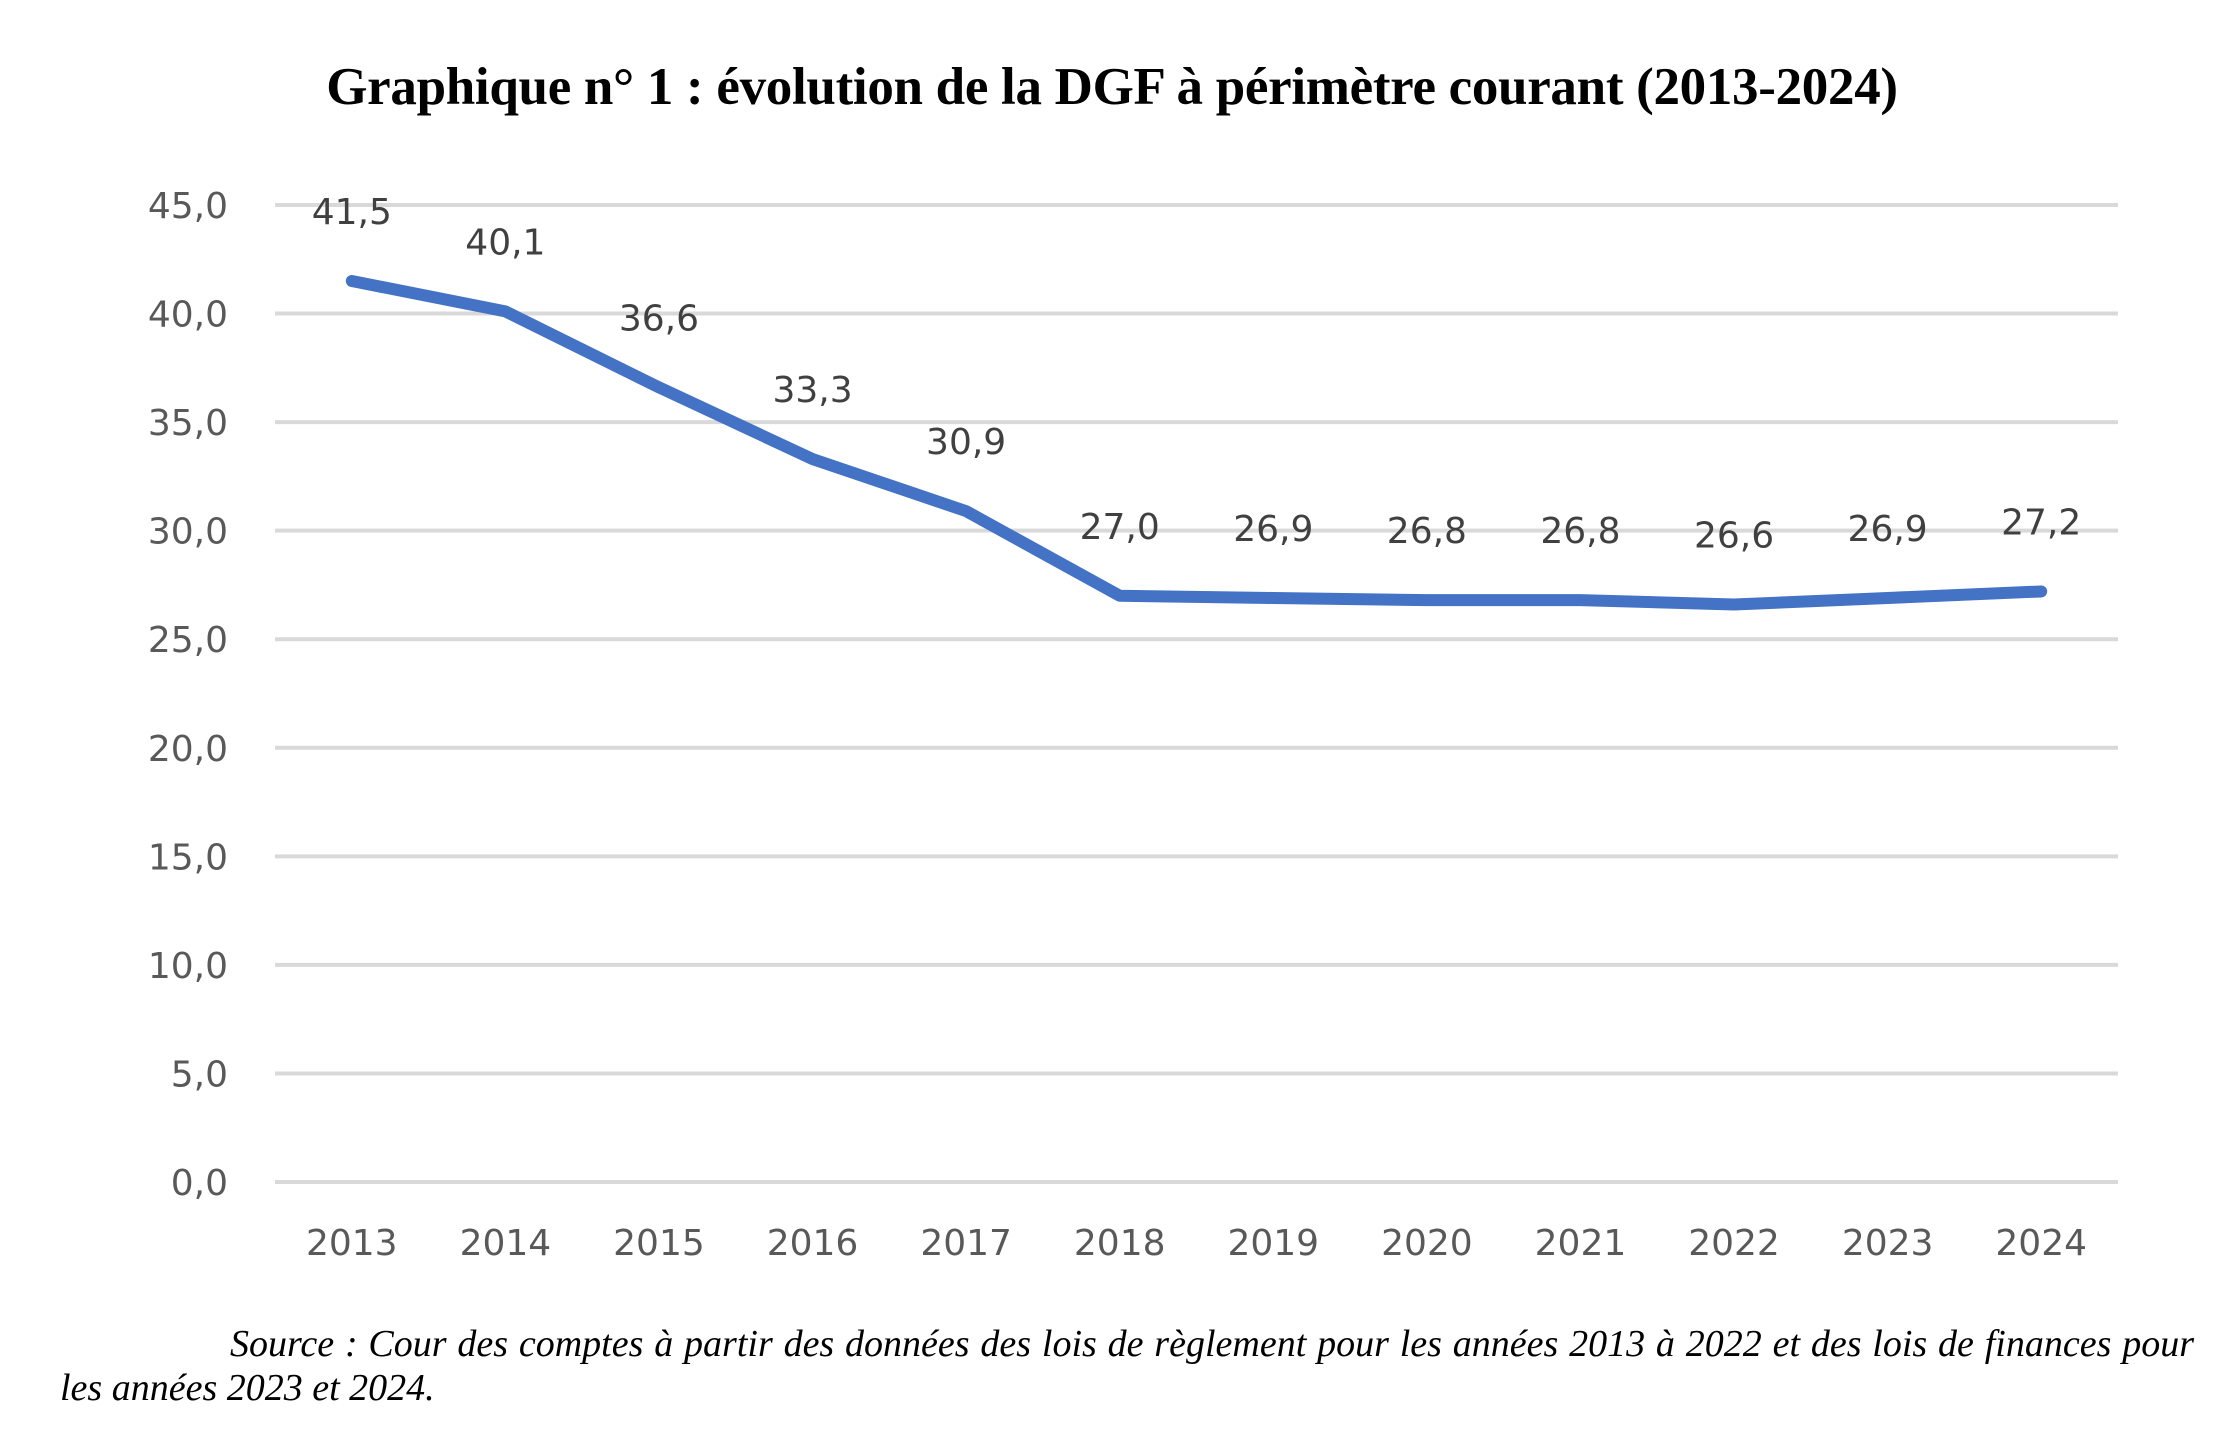 The height and width of the screenshot is (1448, 2224). I want to click on data-label: 36,6, so click(659, 318).